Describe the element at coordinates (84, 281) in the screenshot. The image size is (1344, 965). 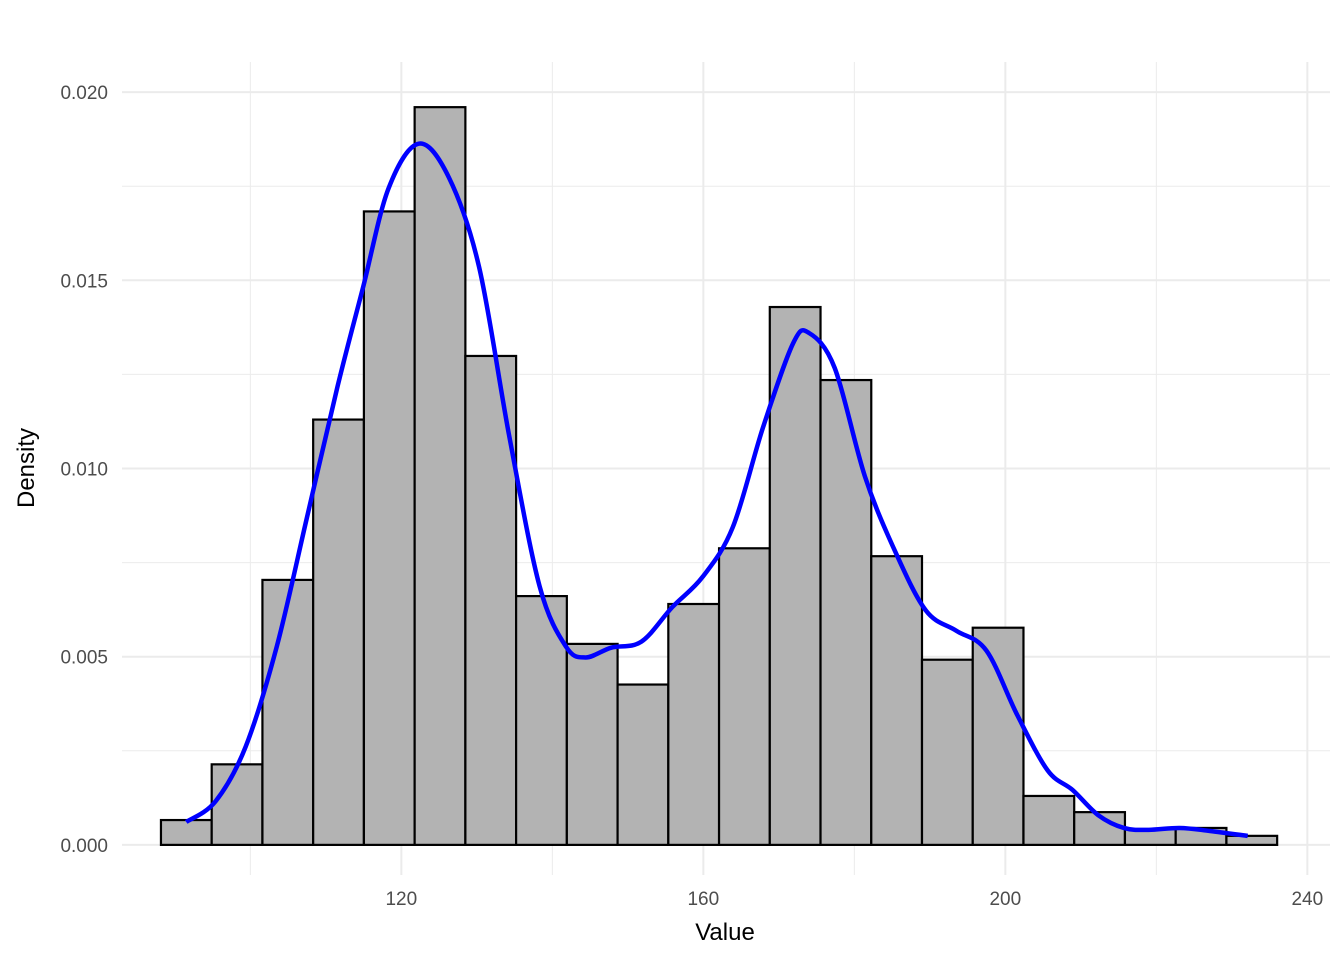
I see `y-tick-label: 0.015` at that location.